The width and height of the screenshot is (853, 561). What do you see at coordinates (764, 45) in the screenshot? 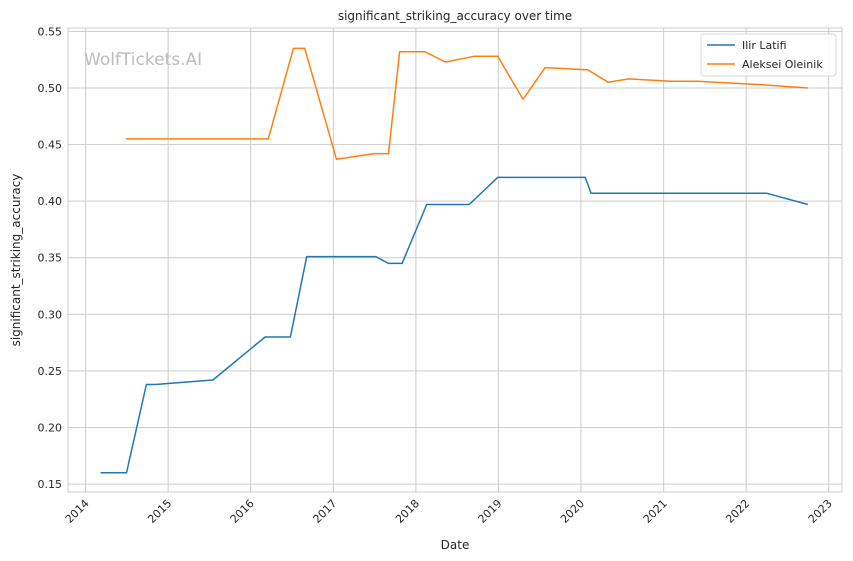
I see `legend-label-ilir-latifi: Ilir Latifi` at bounding box center [764, 45].